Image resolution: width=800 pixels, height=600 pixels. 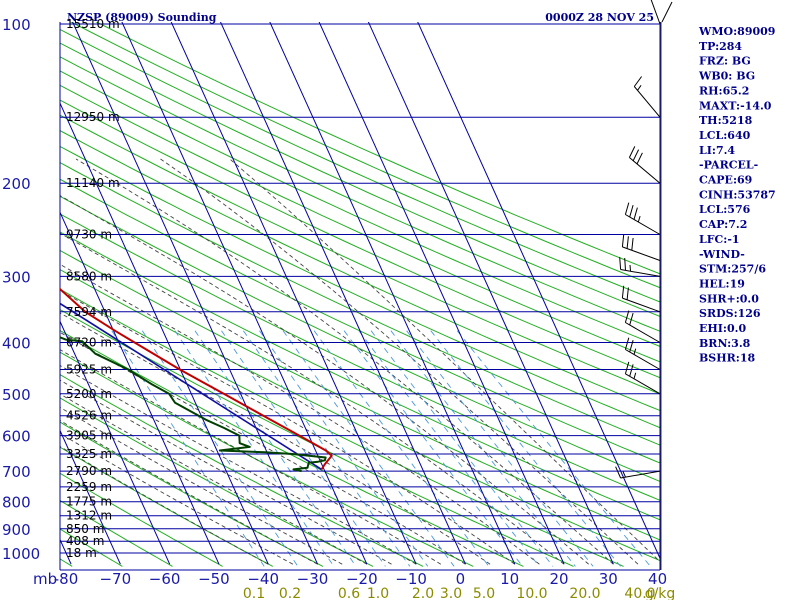 I want to click on temperature-tick-label: −10, so click(x=411, y=579).